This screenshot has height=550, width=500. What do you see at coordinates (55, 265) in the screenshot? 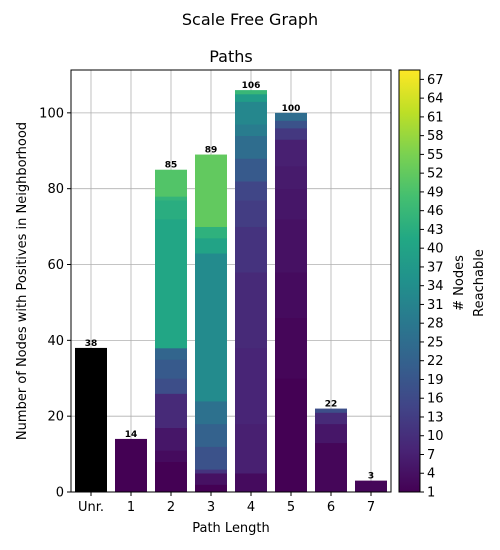
I see `y-tick-label: 60` at bounding box center [55, 265].